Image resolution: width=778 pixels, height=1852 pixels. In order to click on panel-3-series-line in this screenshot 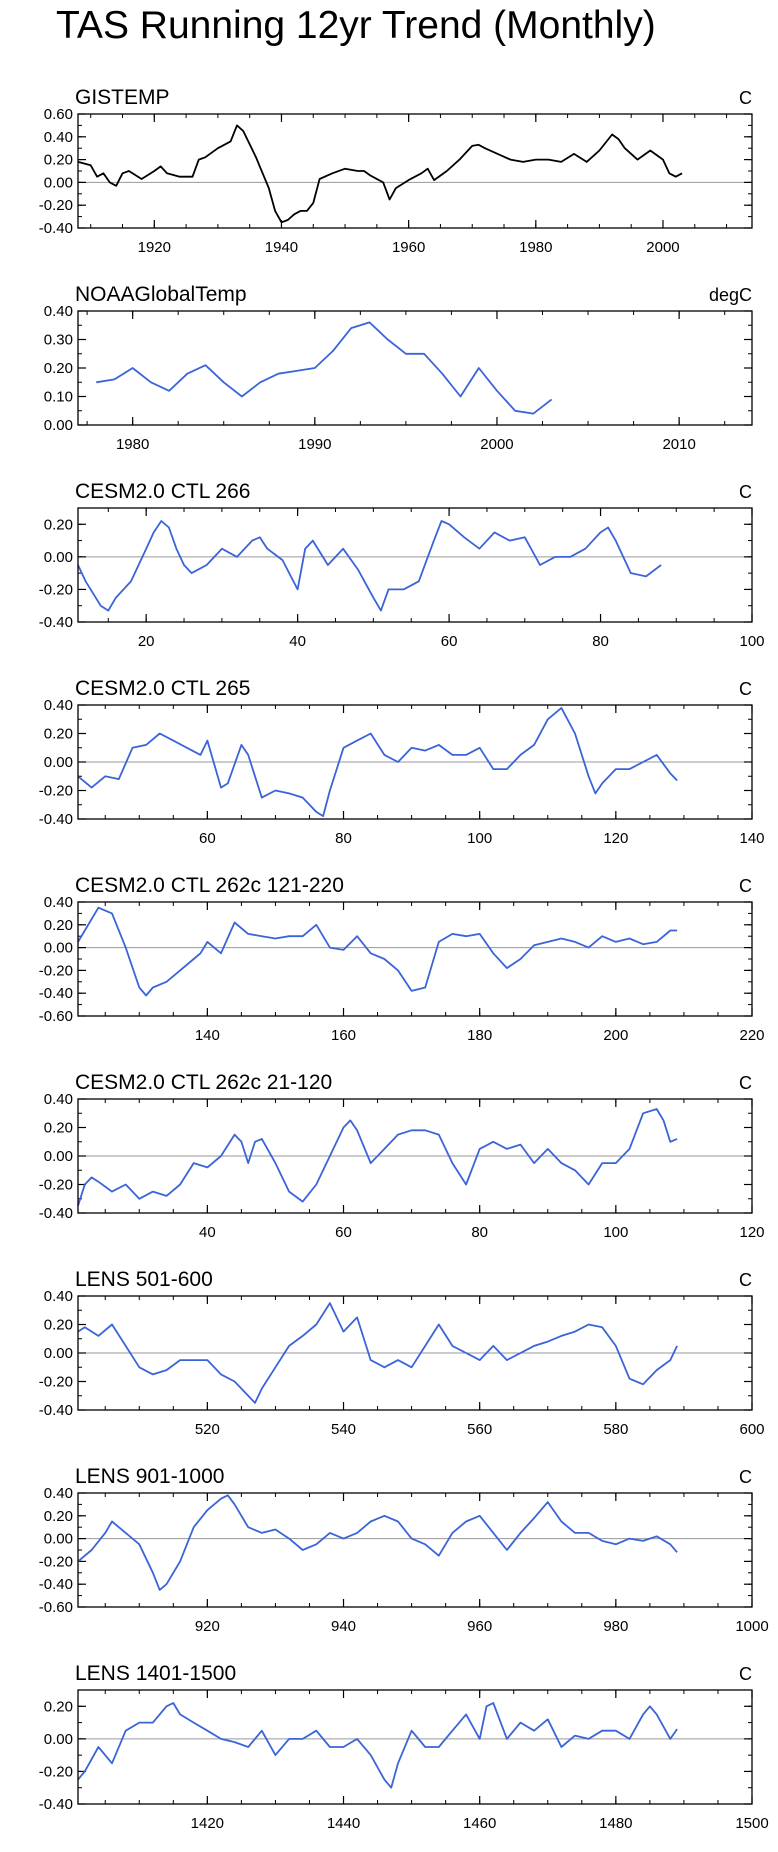, I will do `click(369, 566)`.